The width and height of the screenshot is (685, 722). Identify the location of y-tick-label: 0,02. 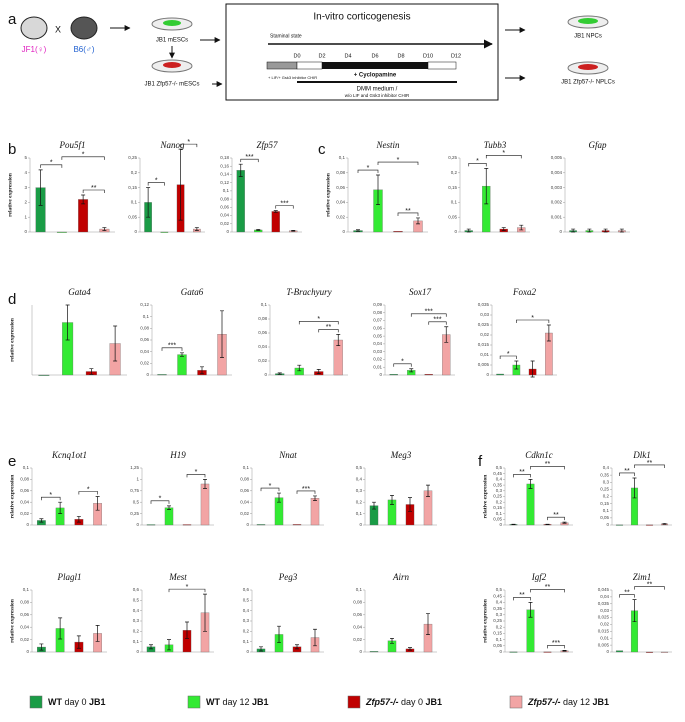
(357, 639).